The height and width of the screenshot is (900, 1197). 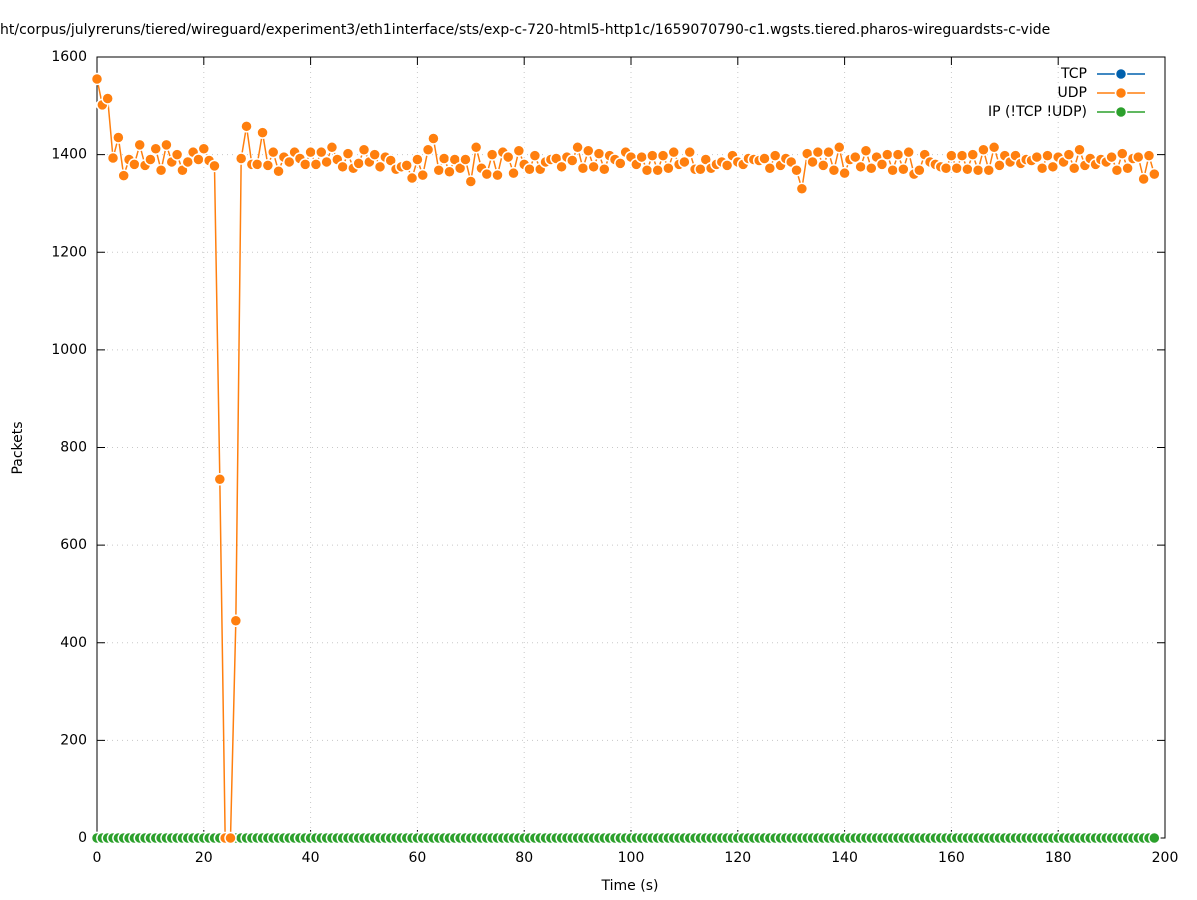 I want to click on x-tick-label: 200, so click(x=1165, y=858).